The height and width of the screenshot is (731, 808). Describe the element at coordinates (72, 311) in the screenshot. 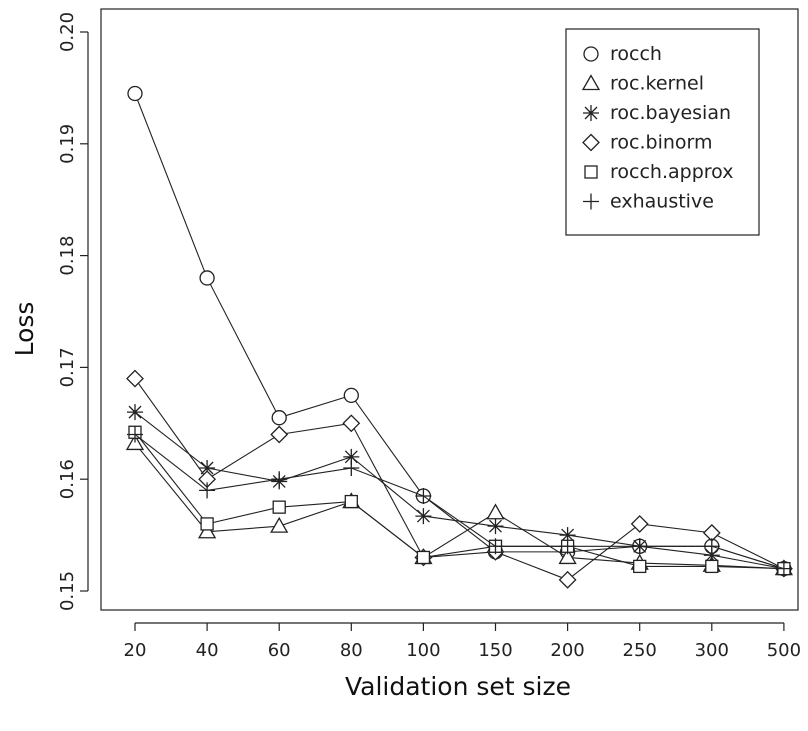

I see `y-axis-ticks: 0.15 0.16 0.17 0.18 0.19 0.20` at that location.